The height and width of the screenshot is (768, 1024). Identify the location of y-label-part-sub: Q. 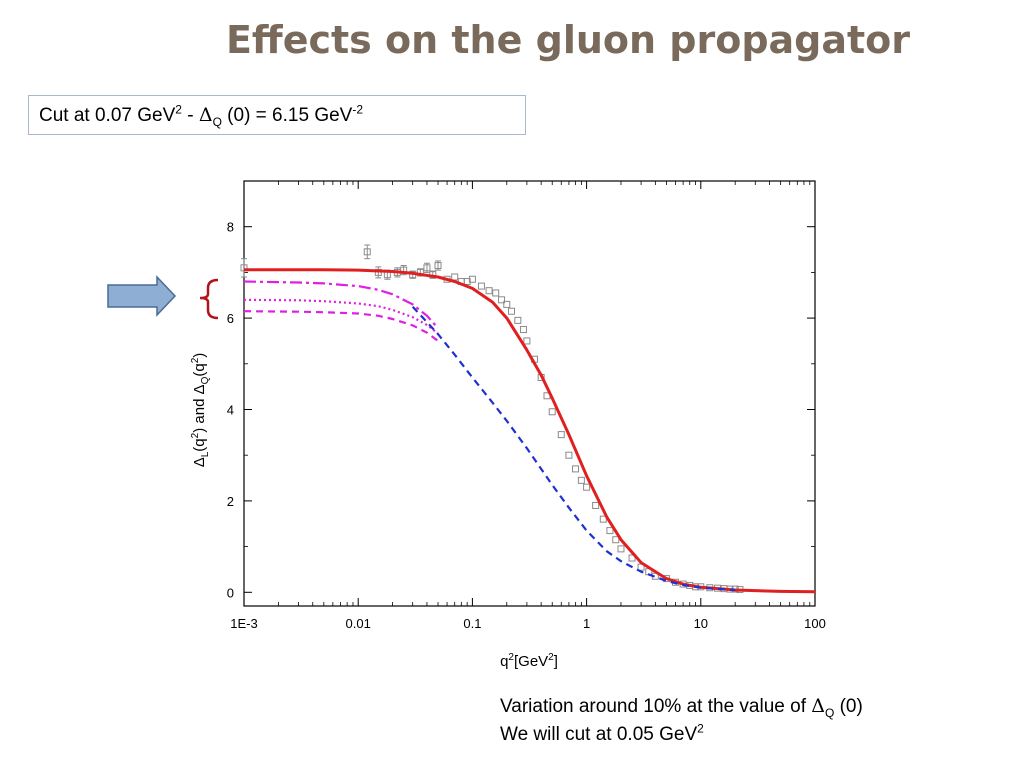
(205, 380).